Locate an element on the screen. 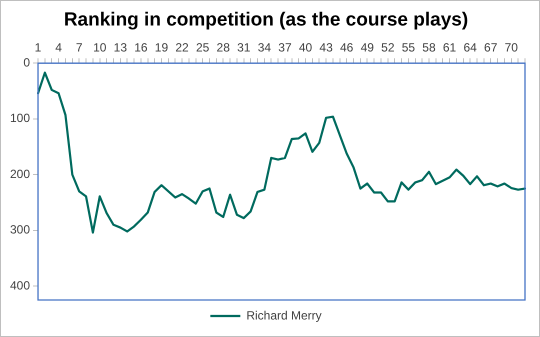  chart-title: Ranking in competition (as the course plays) is located at coordinates (266, 20).